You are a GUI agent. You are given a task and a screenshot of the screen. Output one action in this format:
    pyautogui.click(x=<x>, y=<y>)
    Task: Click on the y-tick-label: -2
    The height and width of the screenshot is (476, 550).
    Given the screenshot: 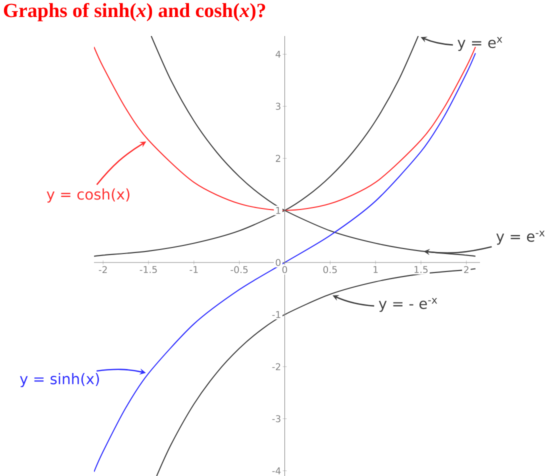 What is the action you would take?
    pyautogui.click(x=276, y=366)
    